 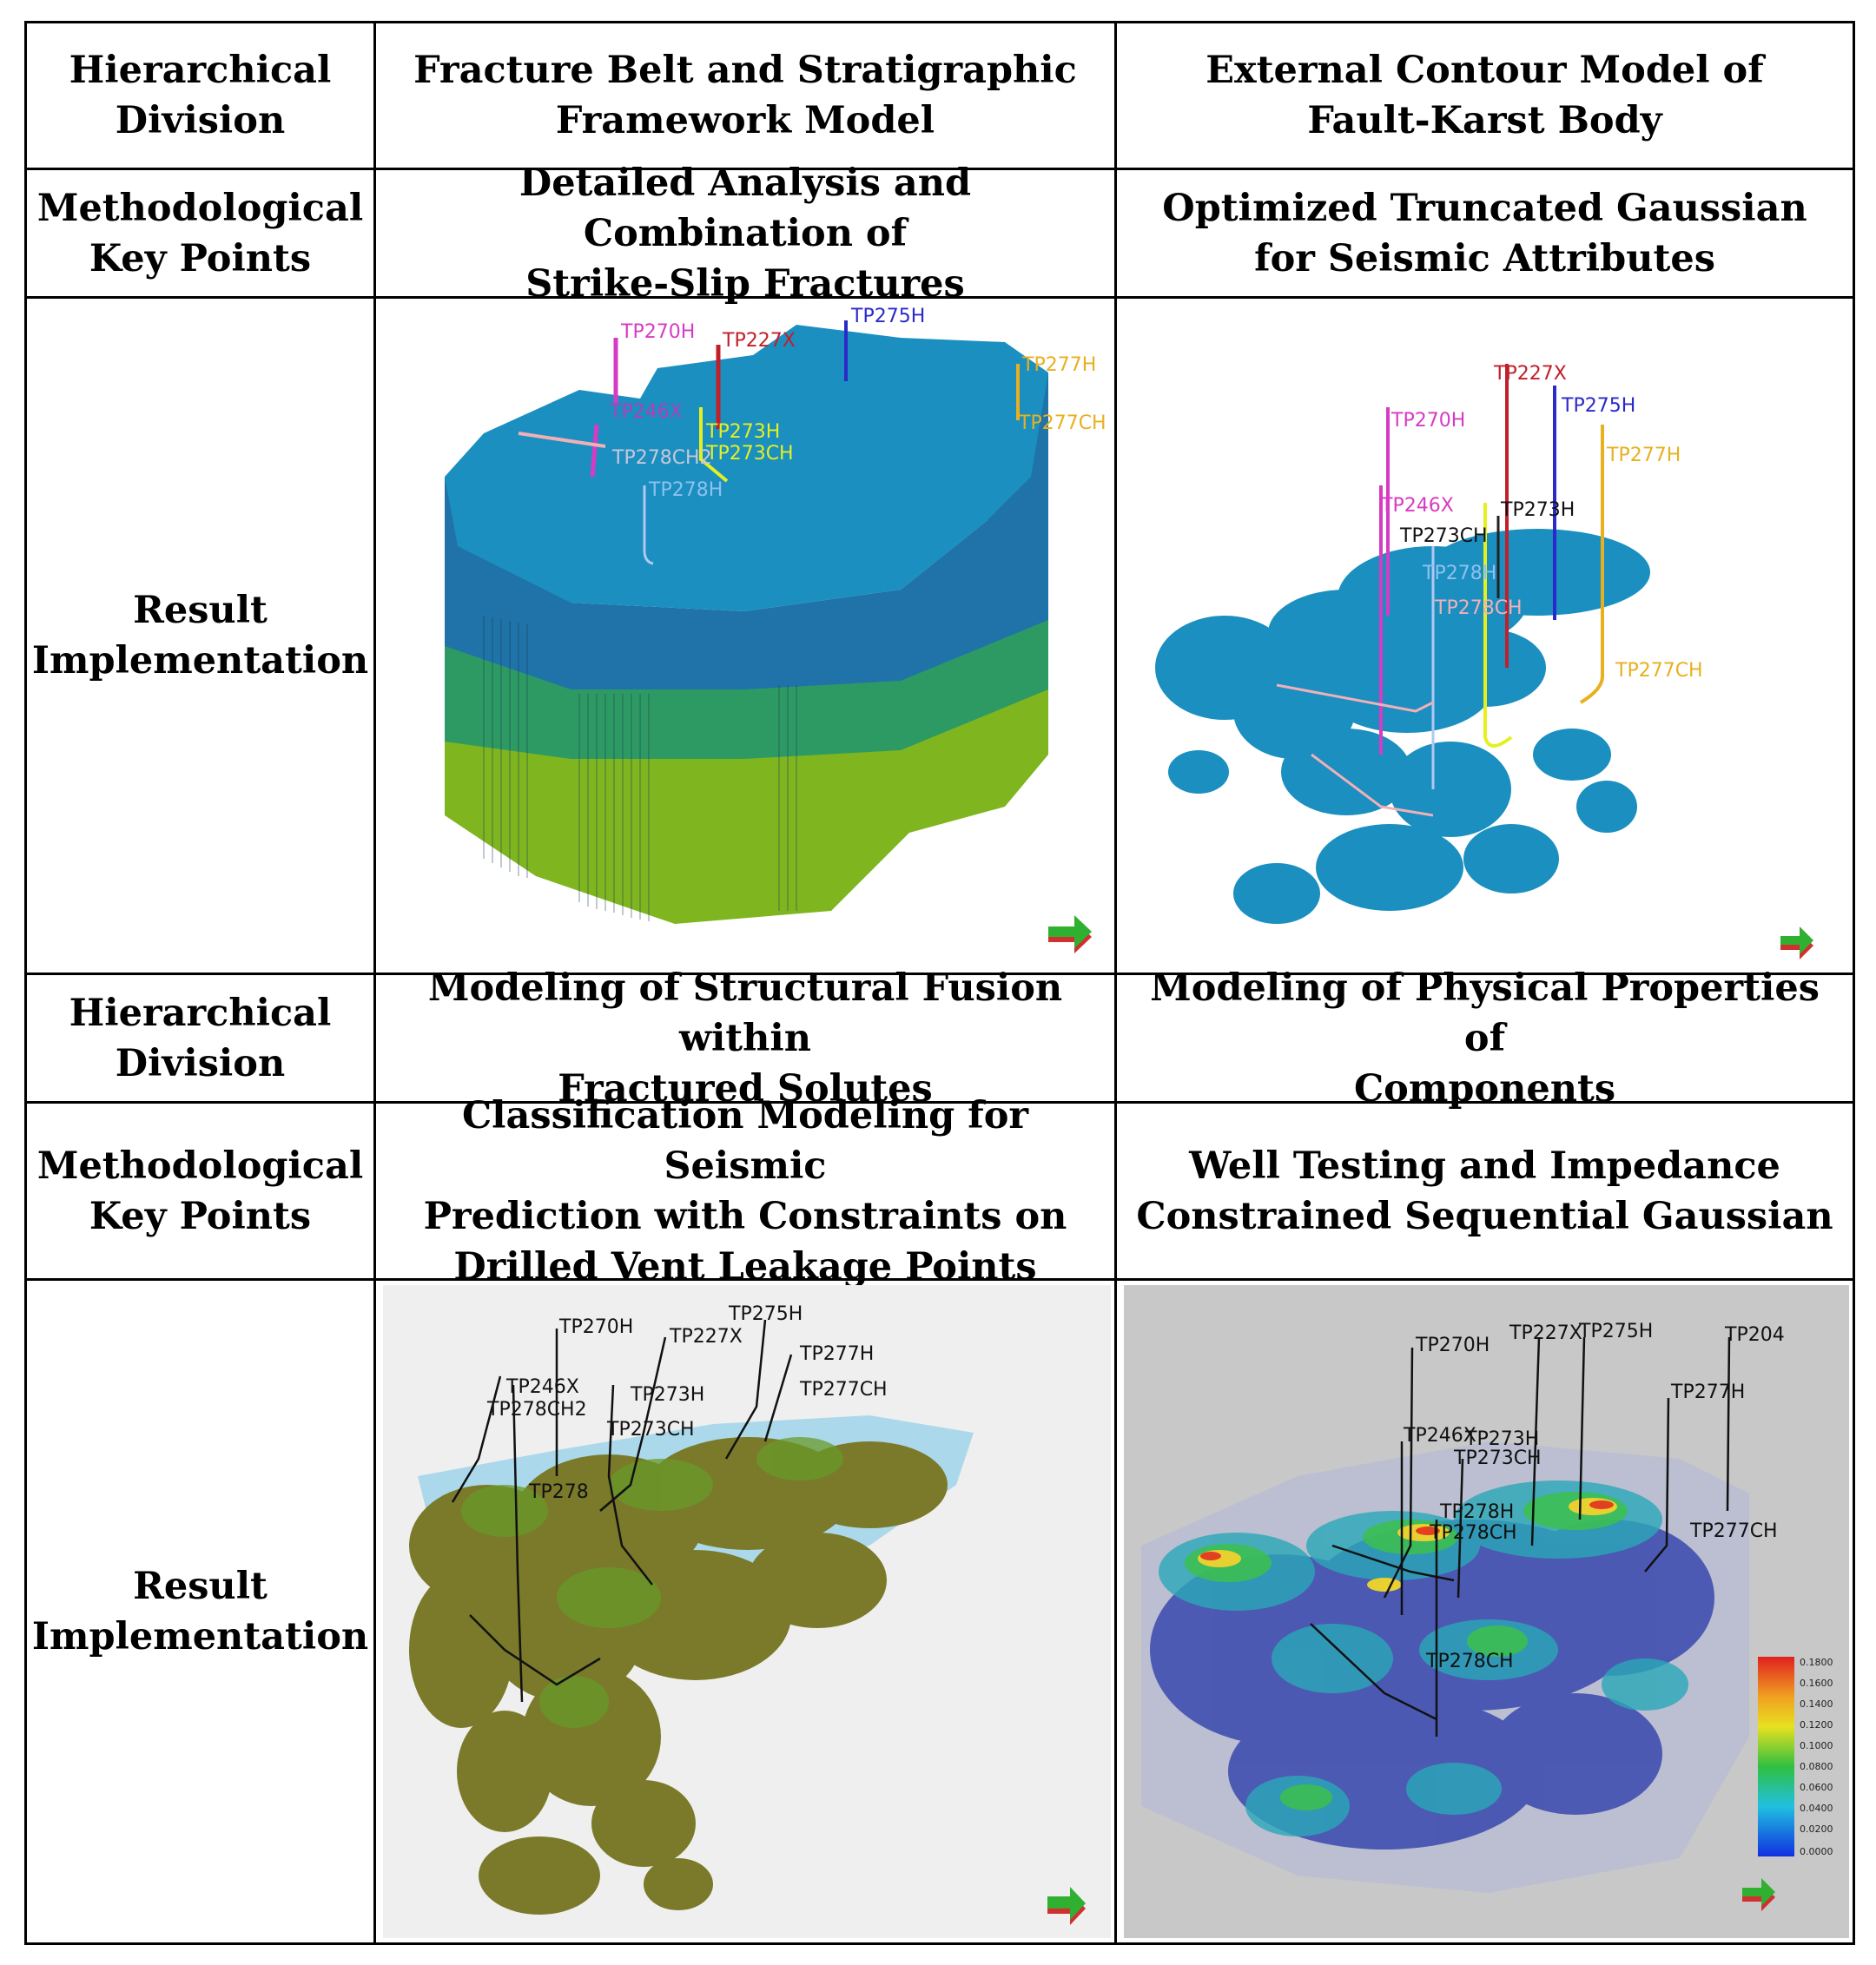 I want to click on colorbar-tick: 0.0000, so click(x=1816, y=1851).